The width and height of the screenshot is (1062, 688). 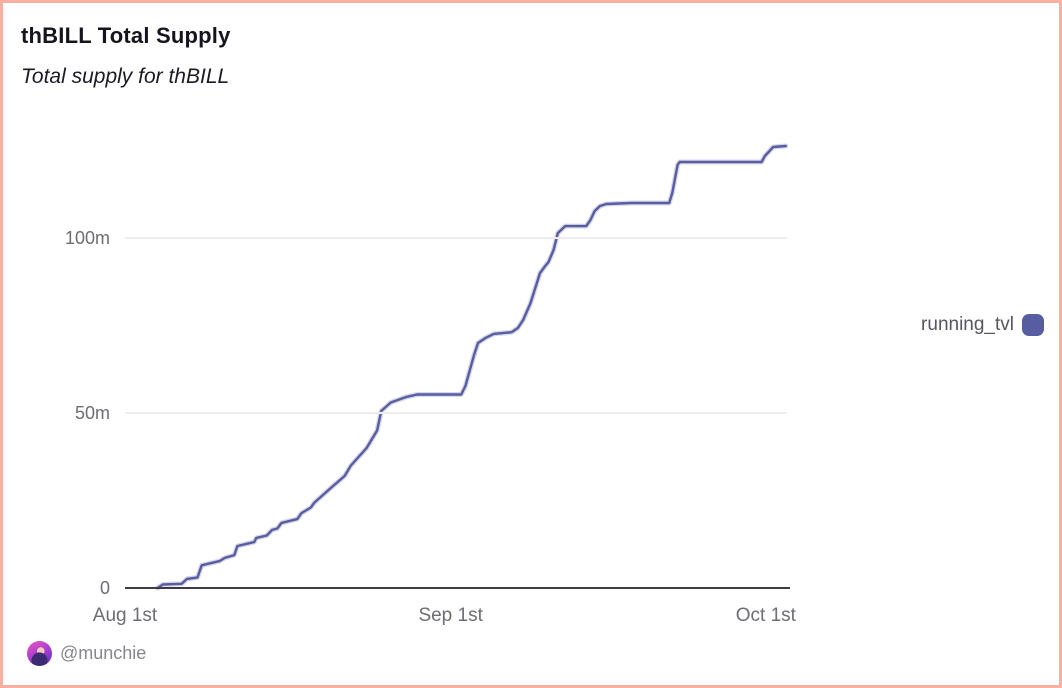 What do you see at coordinates (765, 615) in the screenshot?
I see `x-tick-label: Oct 1st` at bounding box center [765, 615].